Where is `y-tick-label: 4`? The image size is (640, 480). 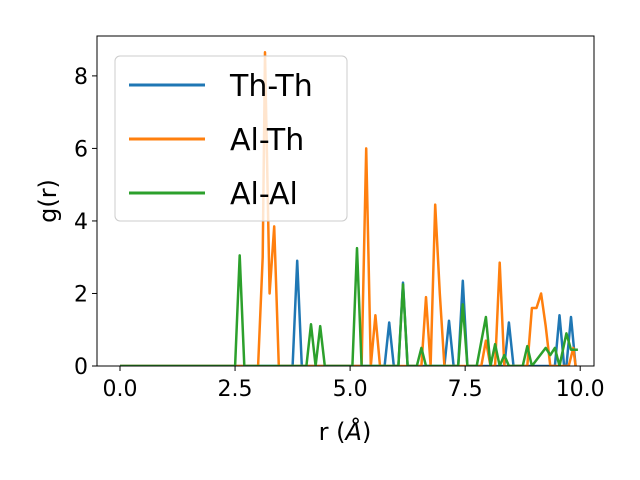
y-tick-label: 4 is located at coordinates (81, 222).